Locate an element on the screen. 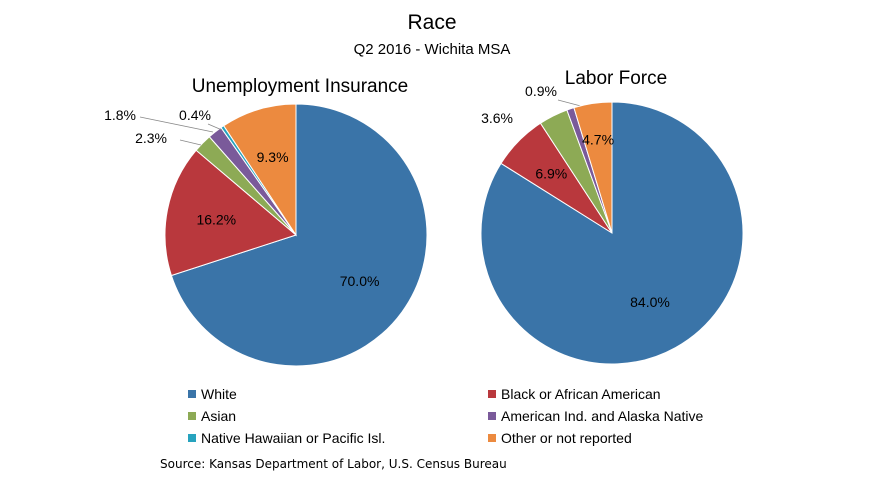 Image resolution: width=880 pixels, height=485 pixels. data-label-labor-force-asian: 3.6% is located at coordinates (497, 118).